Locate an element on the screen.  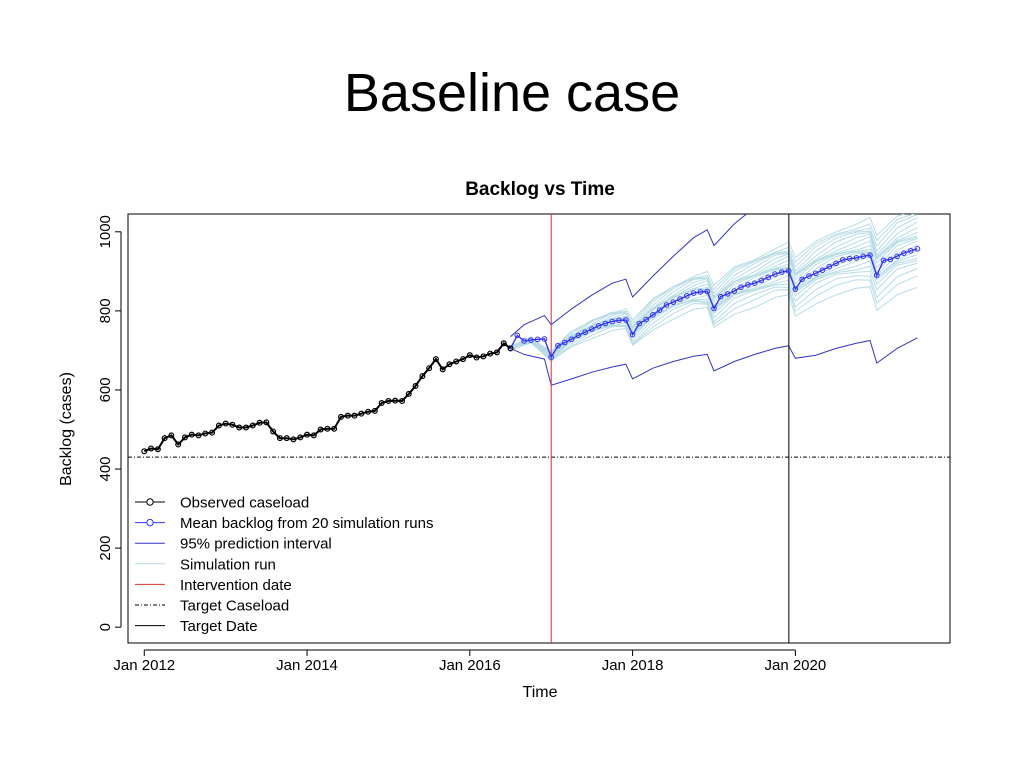
prediction-interval-upper-line is located at coordinates (628, 275).